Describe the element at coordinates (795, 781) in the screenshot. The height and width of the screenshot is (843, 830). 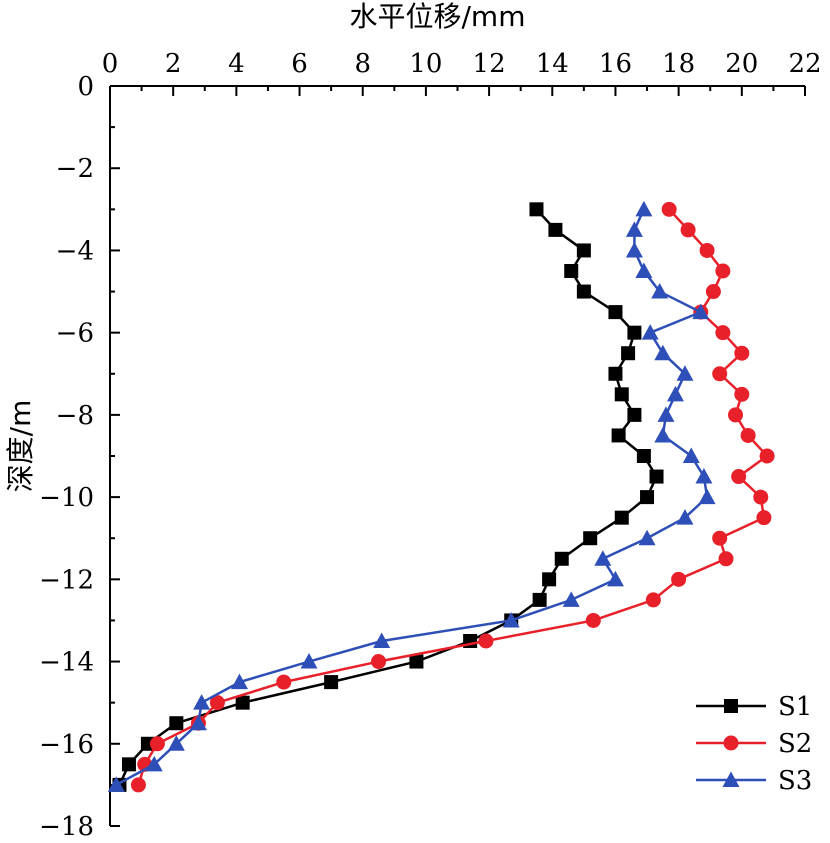
I see `legend-label: S3` at that location.